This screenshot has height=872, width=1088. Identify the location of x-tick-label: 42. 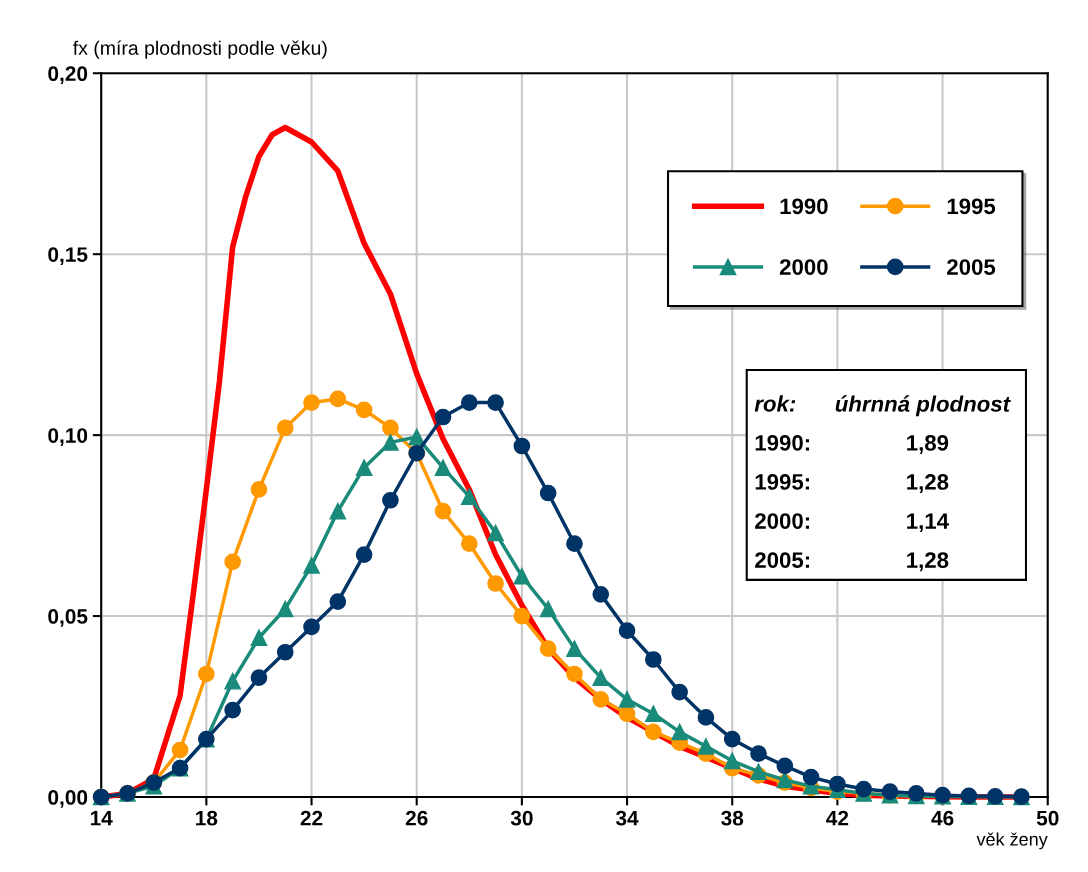
(837, 818).